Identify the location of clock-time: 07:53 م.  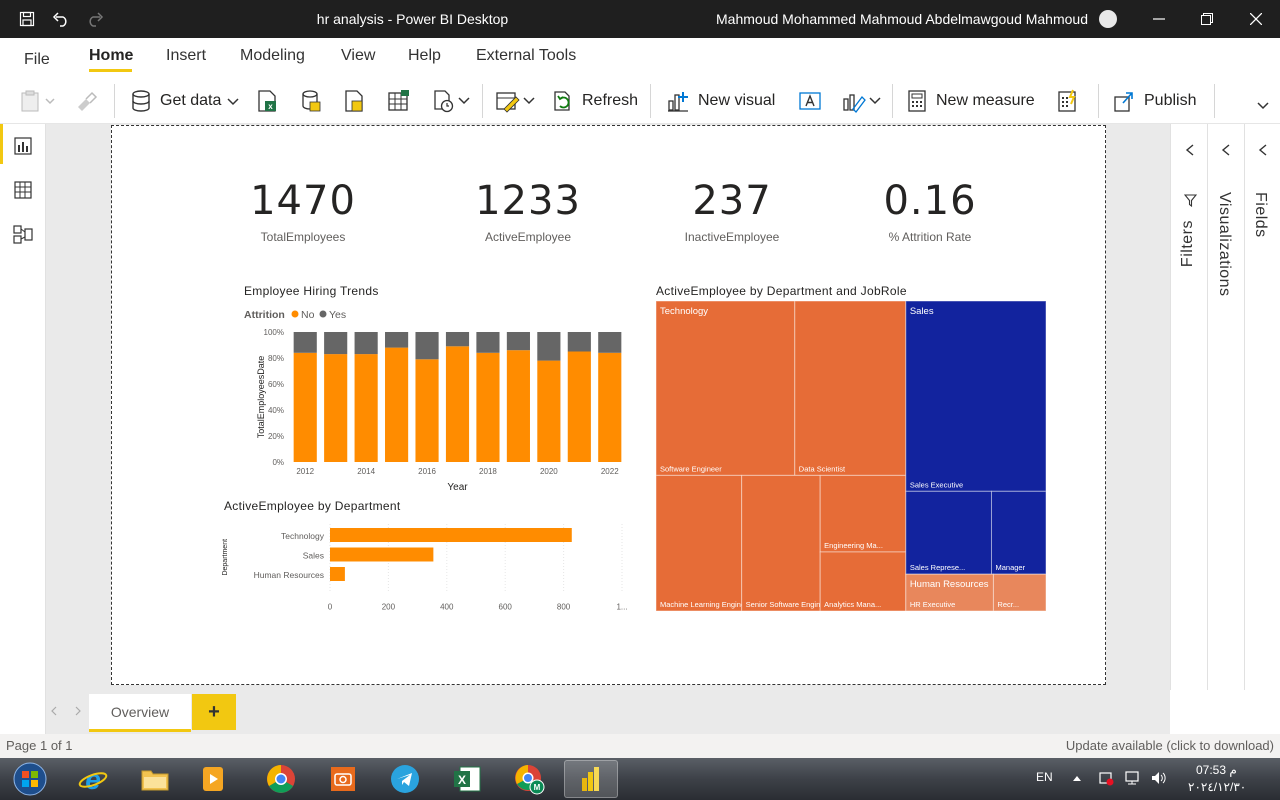
(1216, 770).